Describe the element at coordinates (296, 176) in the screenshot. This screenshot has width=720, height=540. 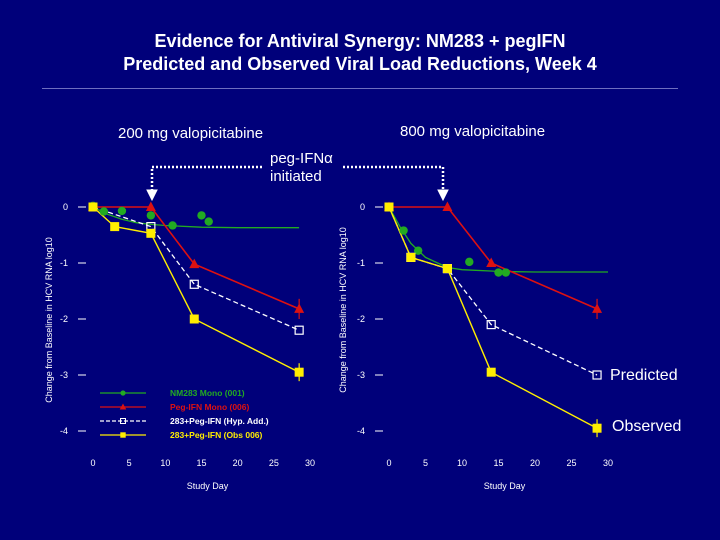
I see `peg-label-line-2: initiated` at that location.